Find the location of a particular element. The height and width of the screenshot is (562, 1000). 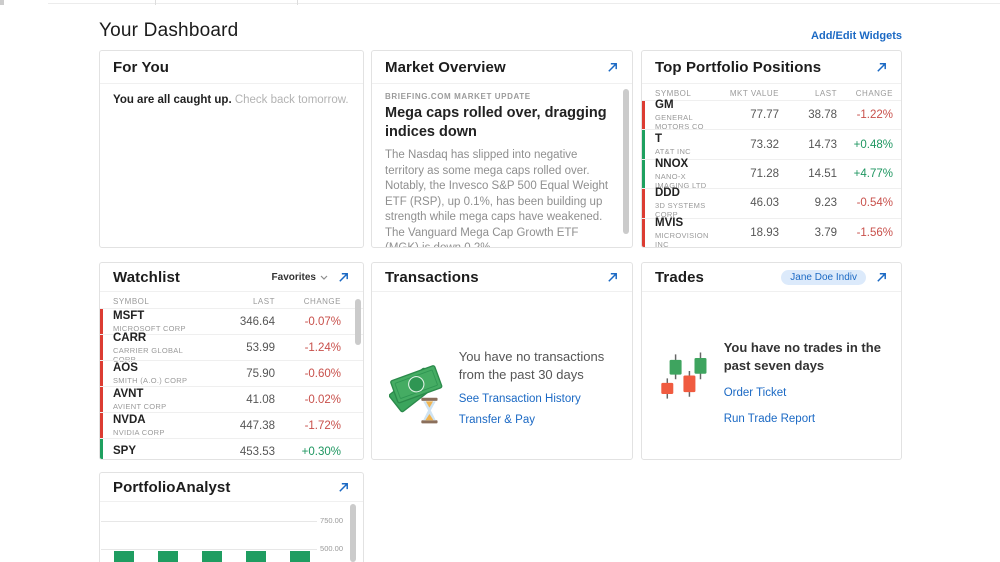

change-percent: -1.56% is located at coordinates (874, 232).